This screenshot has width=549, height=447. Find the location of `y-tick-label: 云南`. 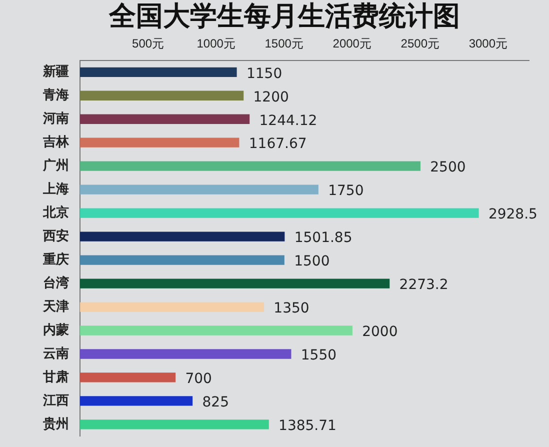

y-tick-label: 云南 is located at coordinates (56, 353).